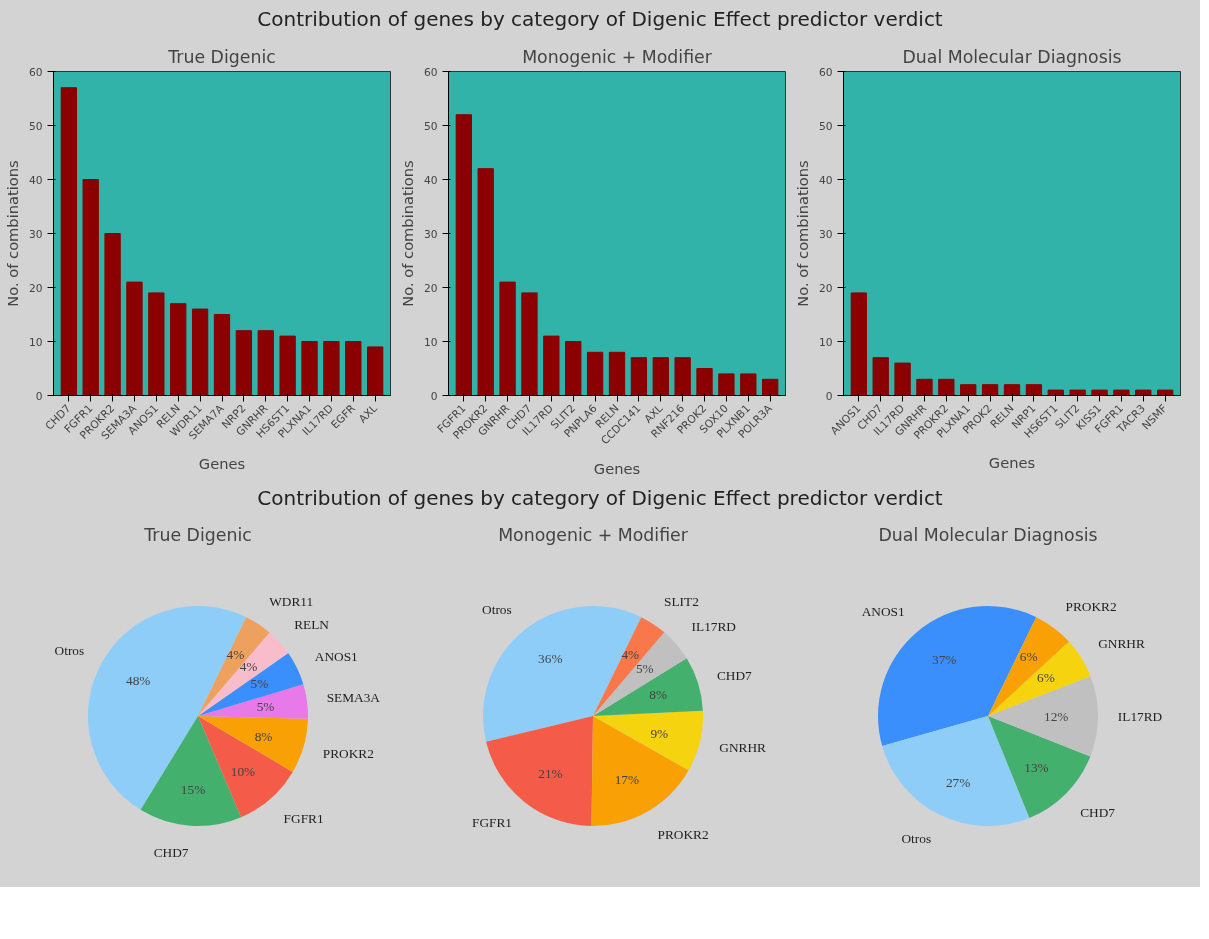 The width and height of the screenshot is (1209, 939). What do you see at coordinates (138, 681) in the screenshot?
I see `data-label: 48%` at bounding box center [138, 681].